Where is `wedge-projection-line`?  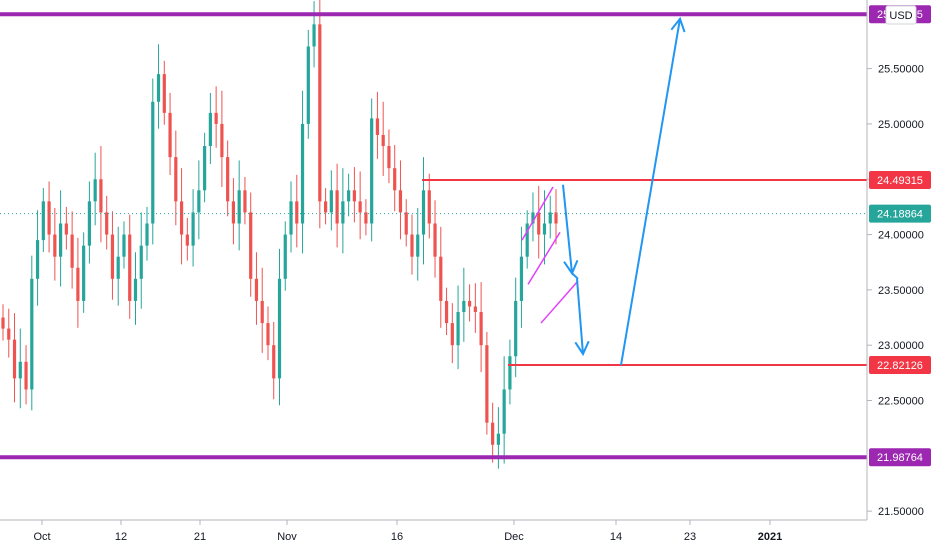
wedge-projection-line is located at coordinates (559, 302).